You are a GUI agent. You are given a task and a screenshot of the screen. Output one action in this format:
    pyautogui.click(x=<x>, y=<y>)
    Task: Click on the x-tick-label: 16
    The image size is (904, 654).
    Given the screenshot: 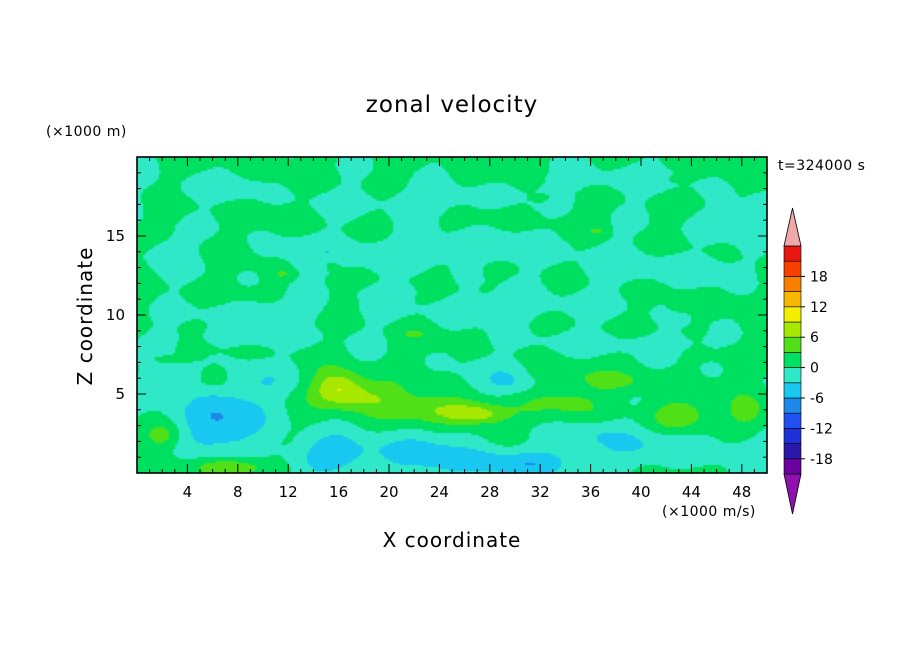 What is the action you would take?
    pyautogui.click(x=338, y=492)
    